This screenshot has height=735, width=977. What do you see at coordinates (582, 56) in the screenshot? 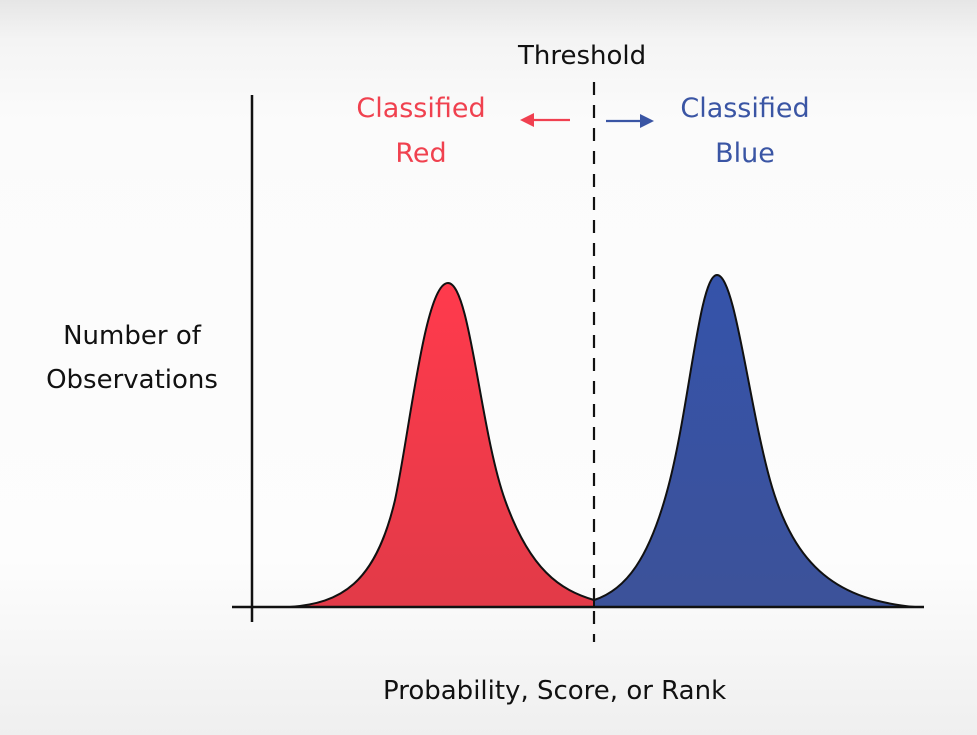
I see `threshold-label: Threshold` at bounding box center [582, 56].